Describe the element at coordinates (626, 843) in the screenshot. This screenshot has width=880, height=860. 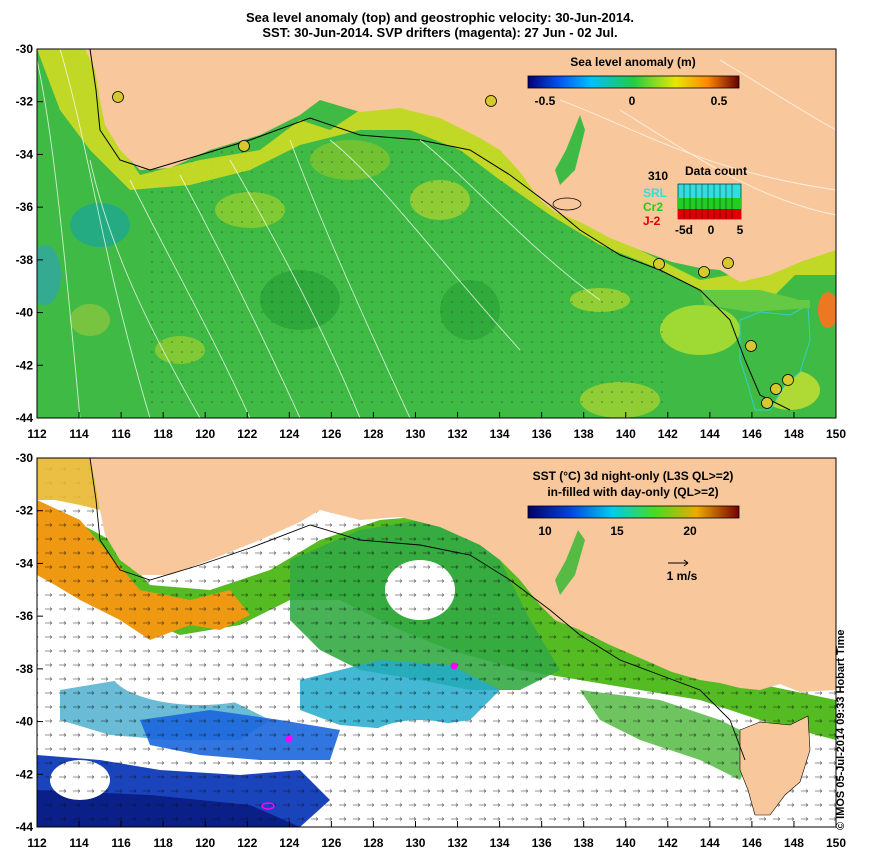
I see `sst-lon-tick-label: 140` at that location.